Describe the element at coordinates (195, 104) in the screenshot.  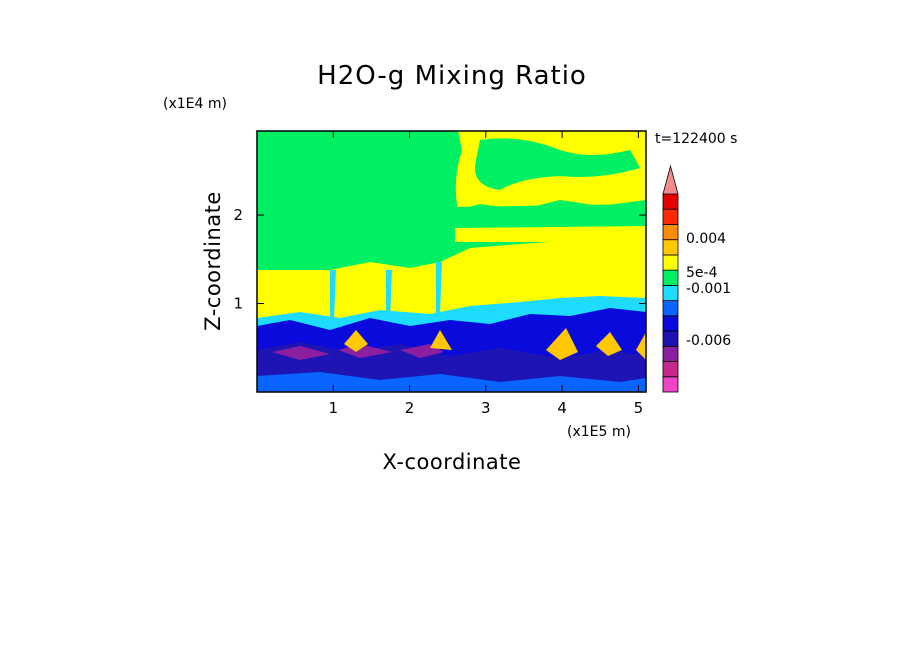
I see `y-unit-label: (x1E4 m)` at that location.